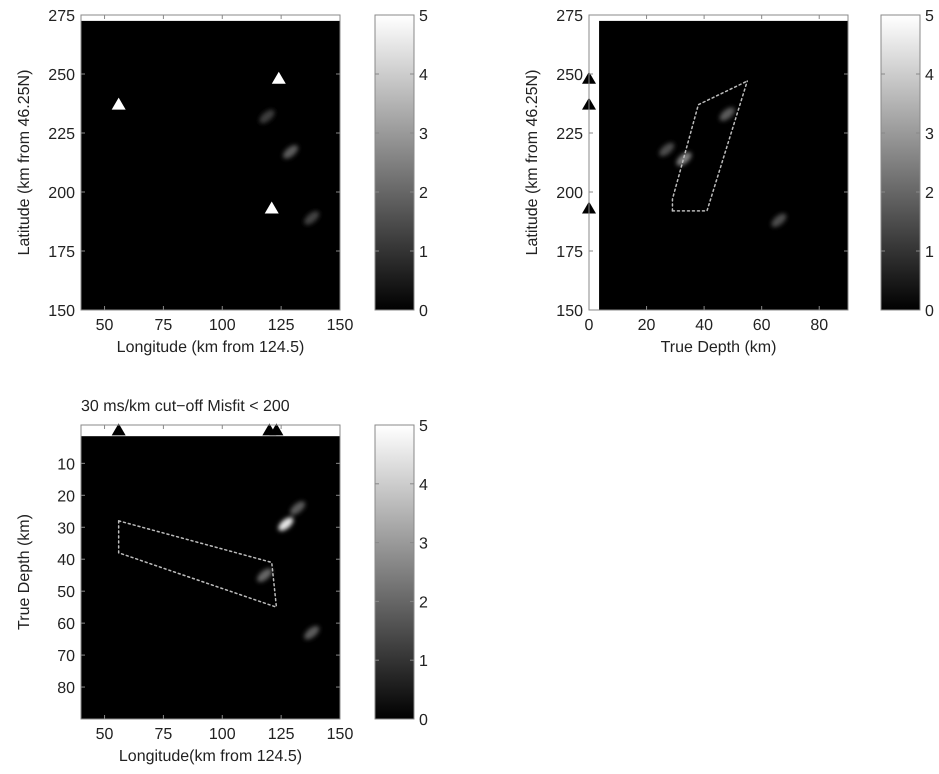  I want to click on x-tick-label: 80, so click(819, 325).